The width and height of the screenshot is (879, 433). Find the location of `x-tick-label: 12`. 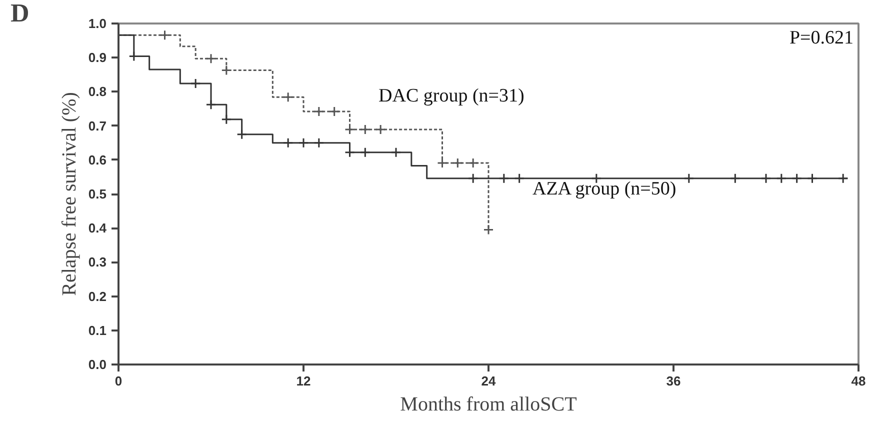

x-tick-label: 12 is located at coordinates (303, 381).